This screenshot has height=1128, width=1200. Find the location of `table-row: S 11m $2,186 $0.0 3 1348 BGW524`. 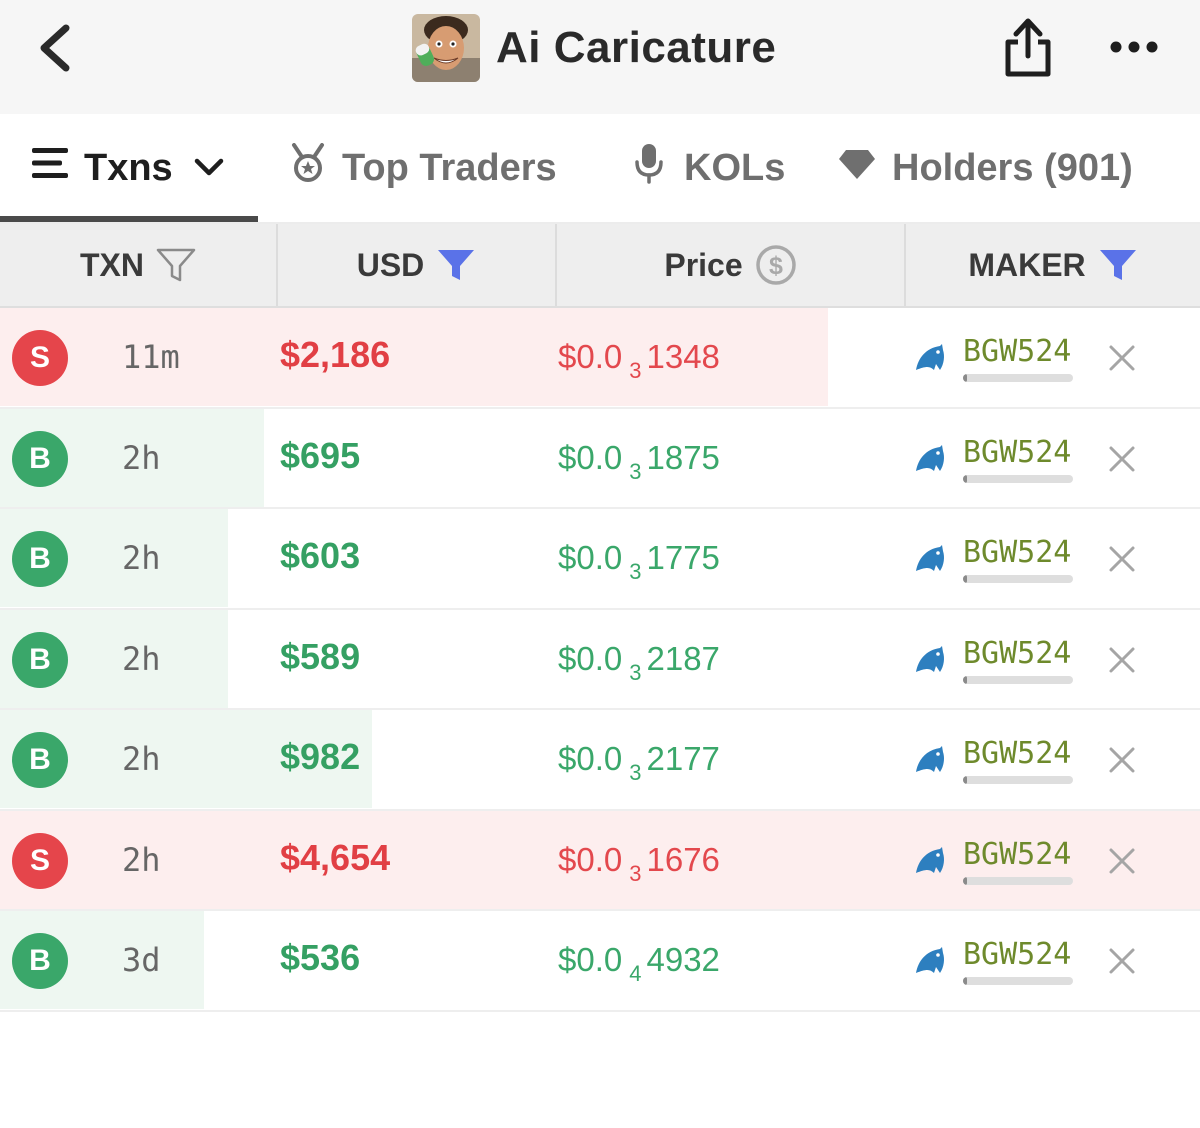

table-row: S 11m $2,186 $0.0 3 1348 BGW524 is located at coordinates (600, 358).